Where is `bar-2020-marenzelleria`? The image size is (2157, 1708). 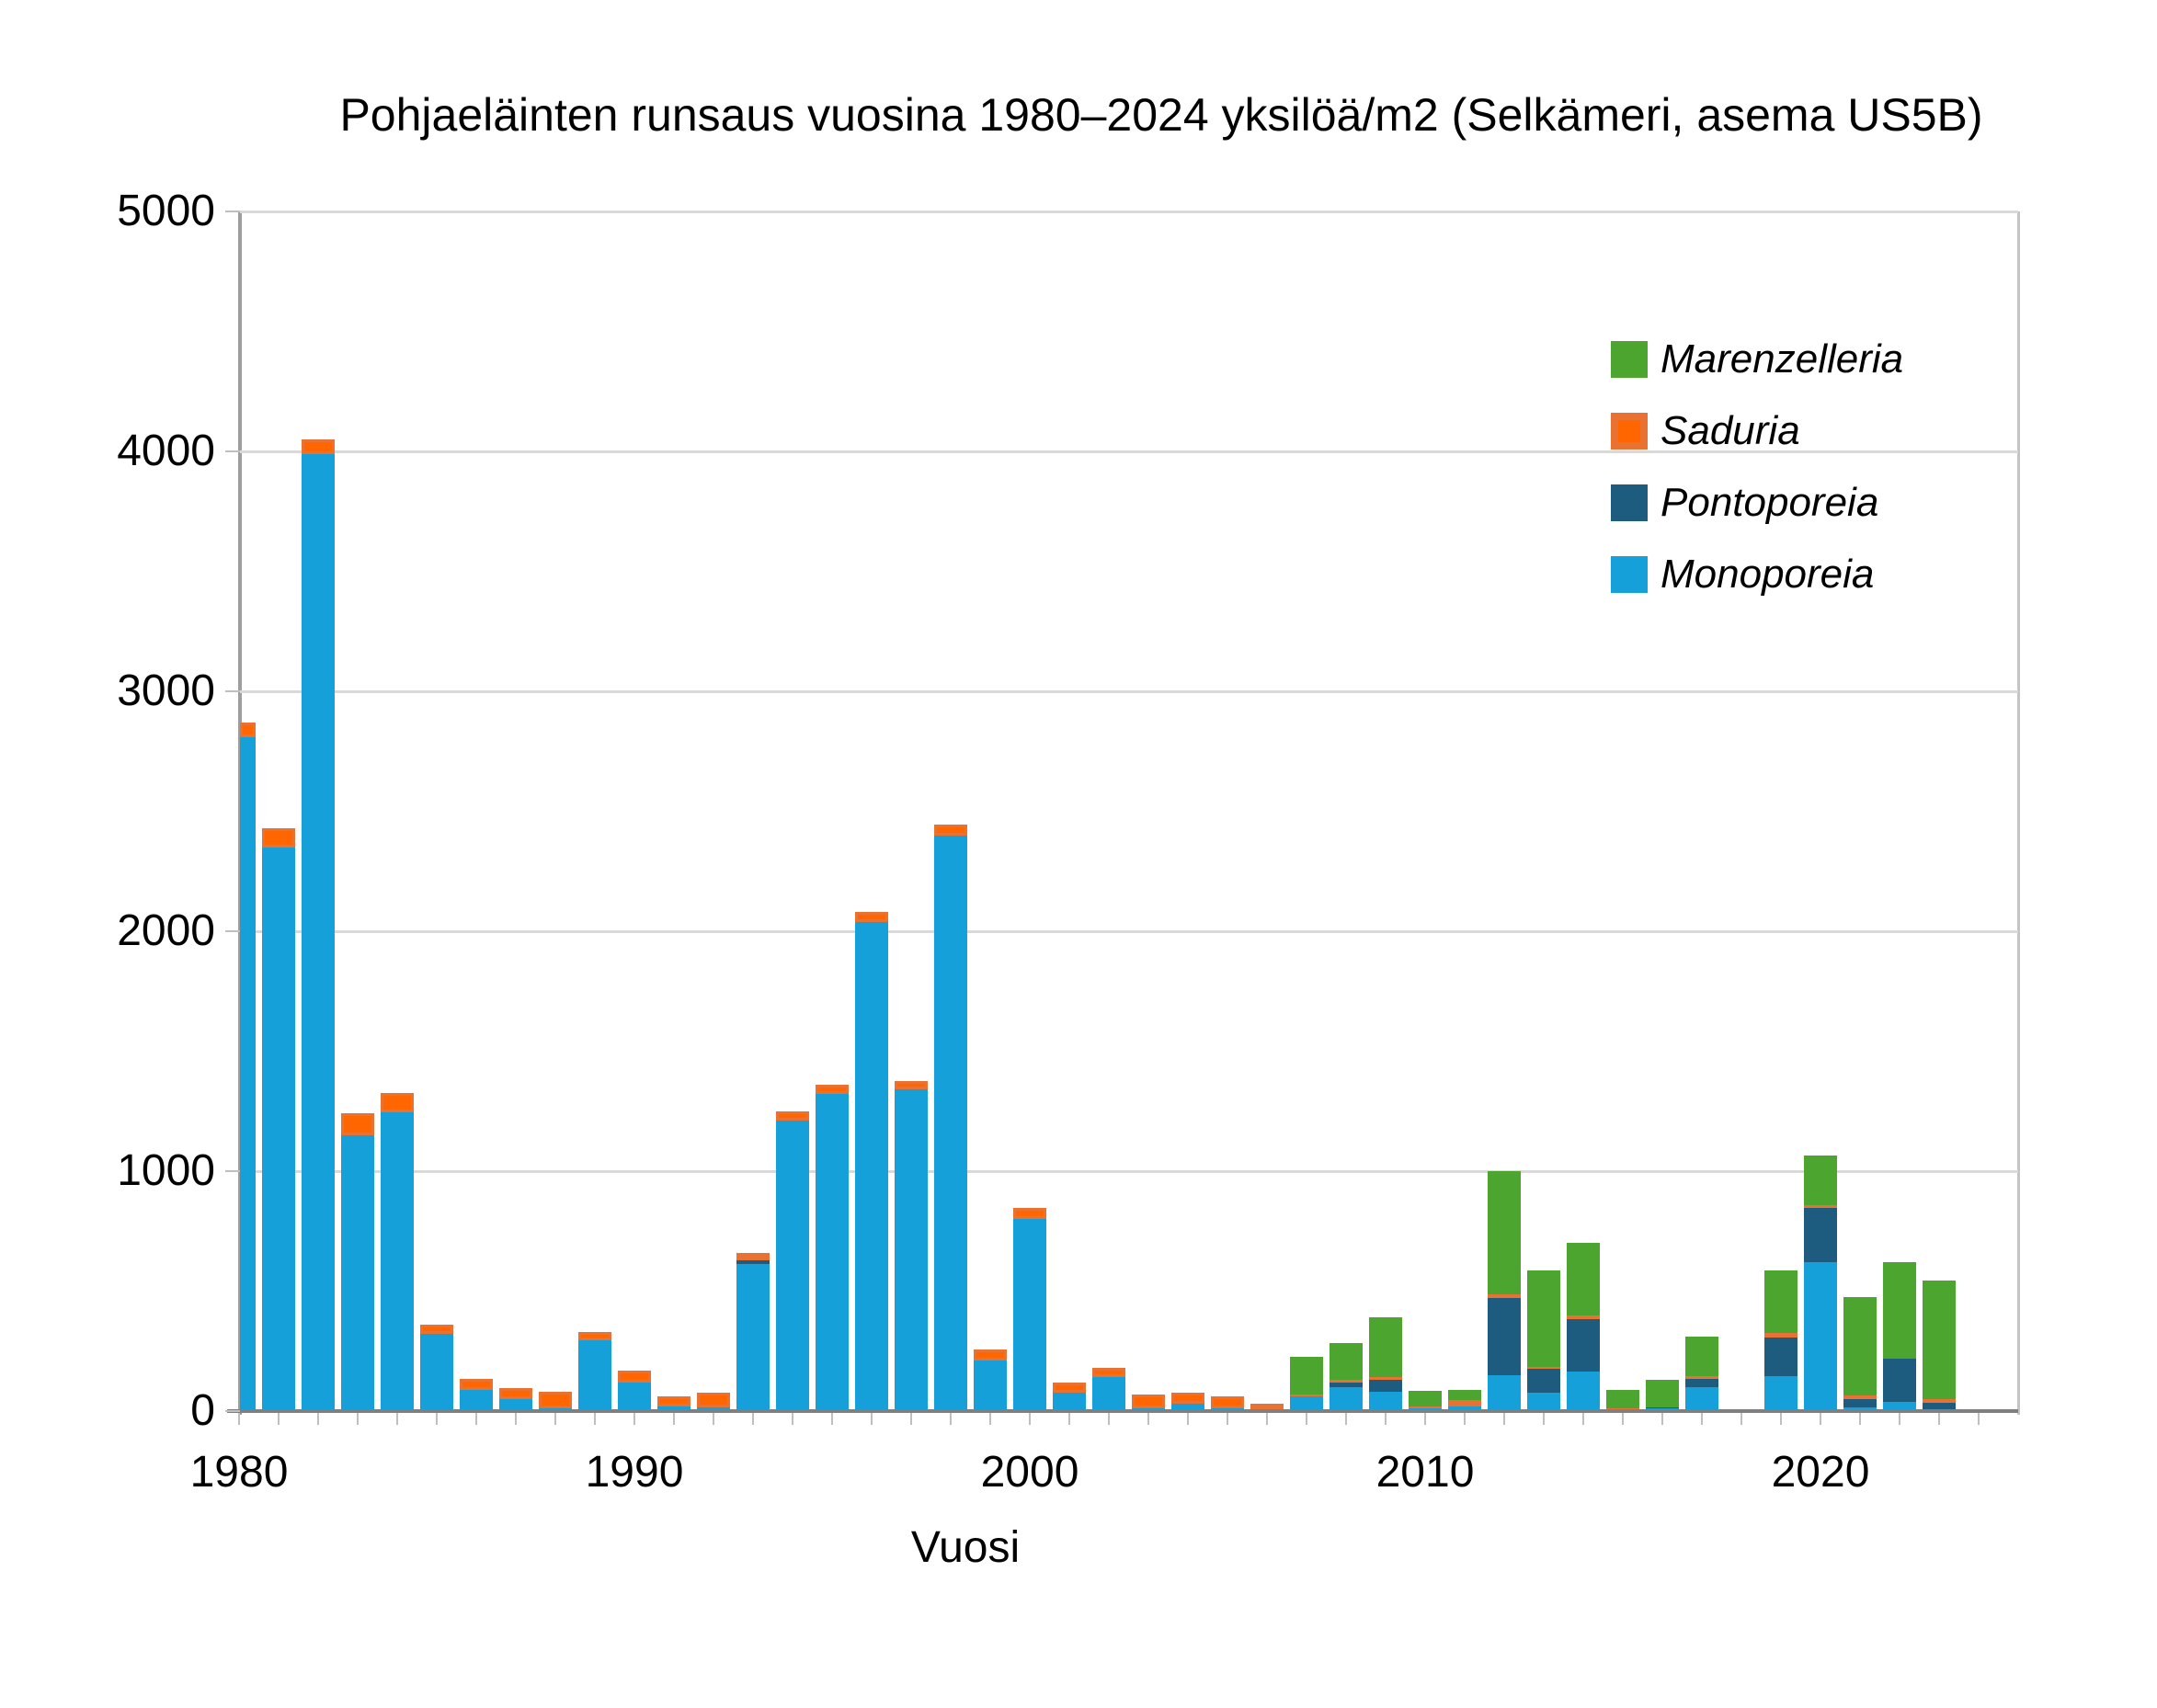
bar-2020-marenzelleria is located at coordinates (1821, 1180).